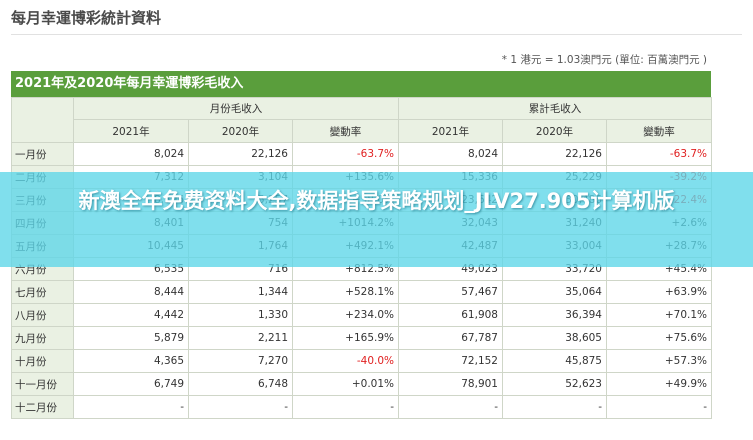 This screenshot has width=753, height=440. I want to click on revenue-cell: 6,749, so click(131, 384).